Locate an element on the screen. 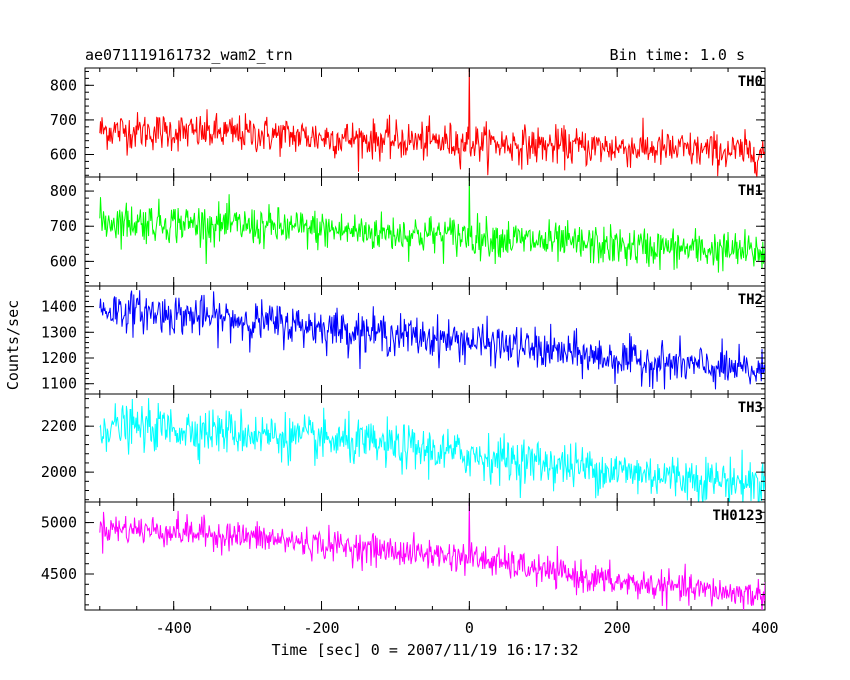  y-tick-label: 4500 is located at coordinates (59, 574).